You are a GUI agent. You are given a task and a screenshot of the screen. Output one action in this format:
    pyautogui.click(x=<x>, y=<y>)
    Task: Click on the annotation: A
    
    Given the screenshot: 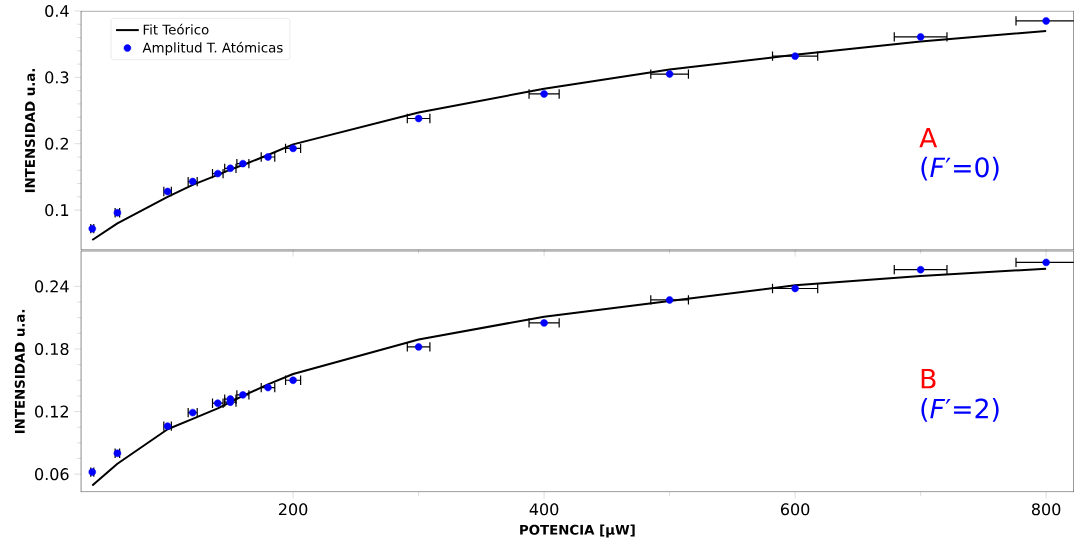 What is the action you would take?
    pyautogui.click(x=928, y=137)
    